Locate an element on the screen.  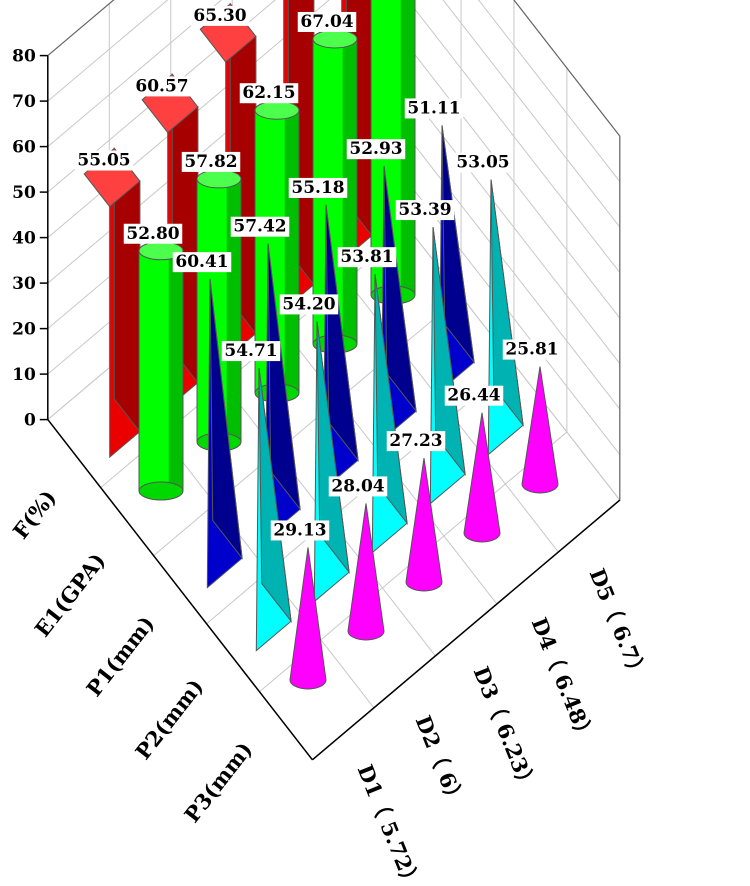
value-label: 65.30 is located at coordinates (219, 16).